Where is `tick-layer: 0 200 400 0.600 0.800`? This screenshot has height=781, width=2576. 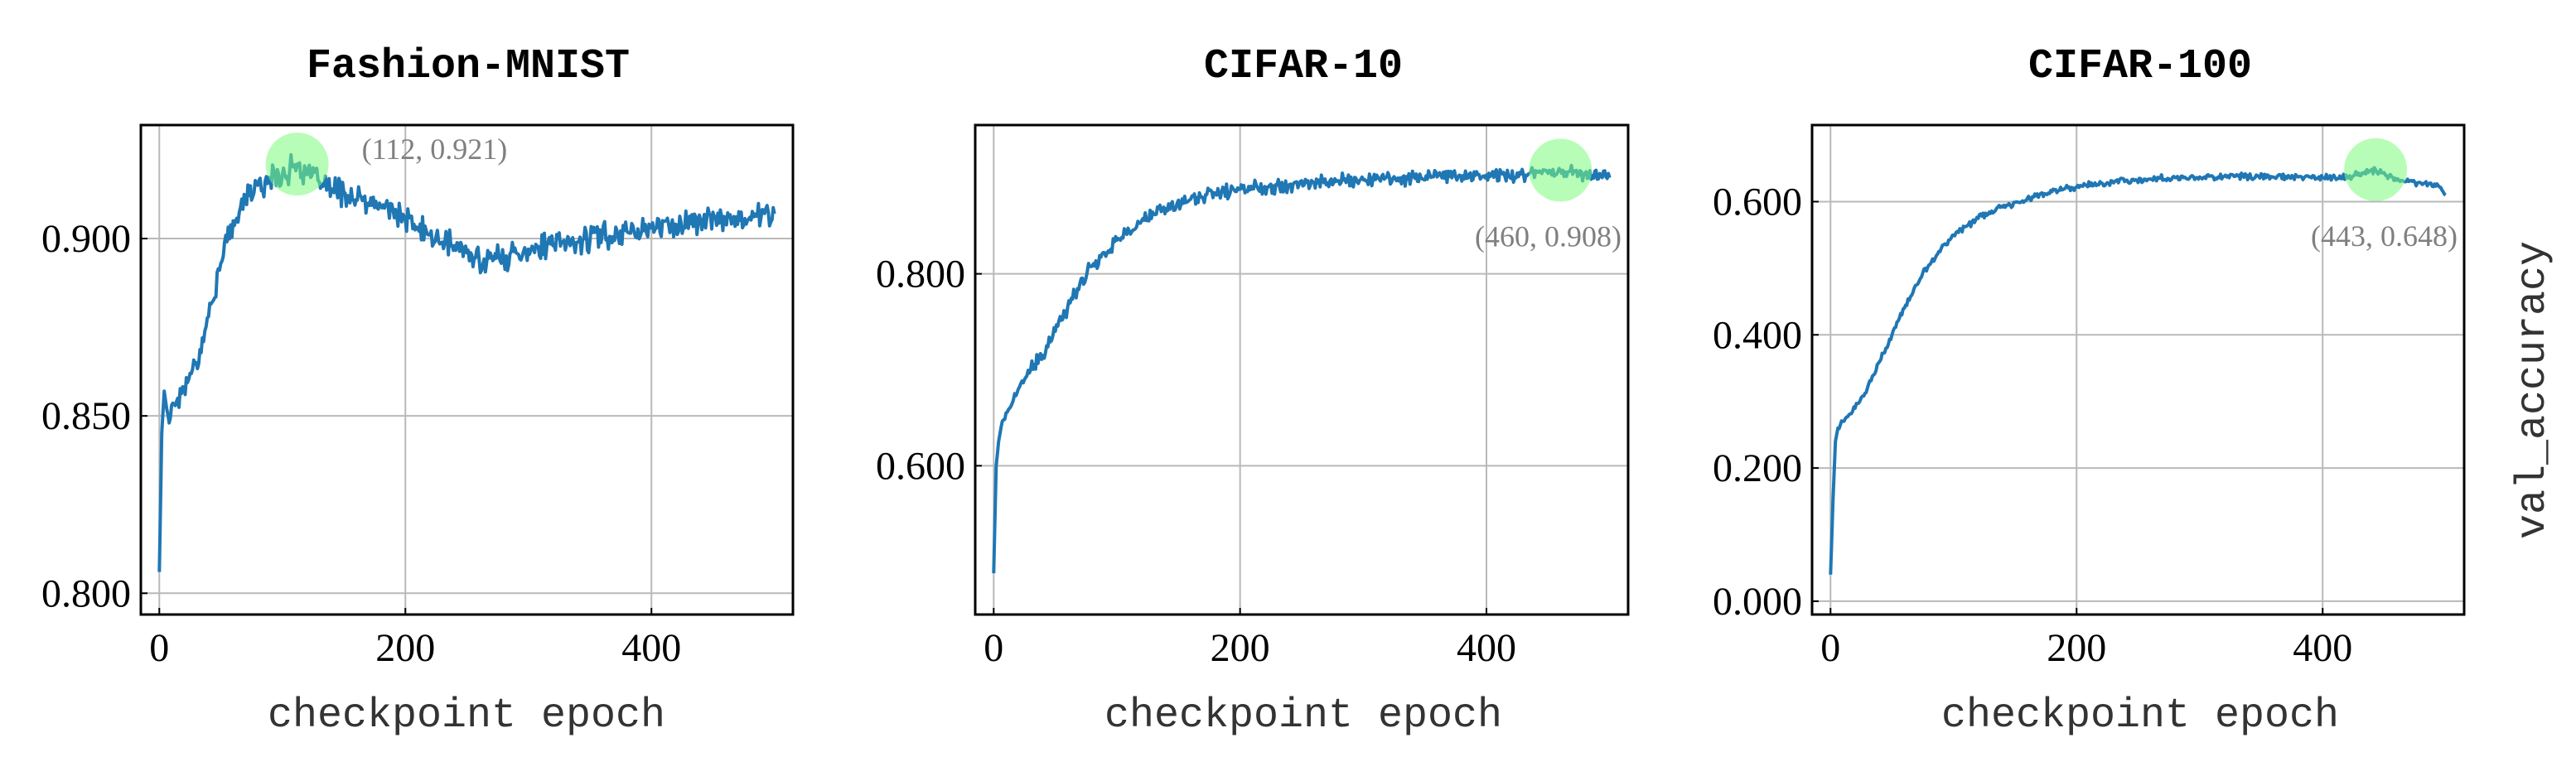
tick-layer: 0 200 400 0.600 0.800 is located at coordinates (1196, 461).